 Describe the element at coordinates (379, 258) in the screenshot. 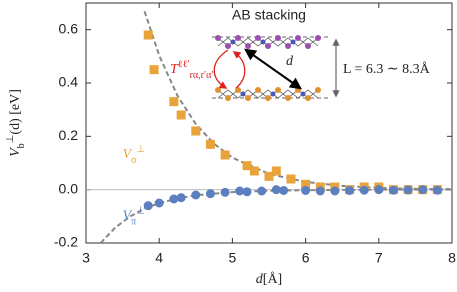

I see `x-tick-label: 7` at that location.